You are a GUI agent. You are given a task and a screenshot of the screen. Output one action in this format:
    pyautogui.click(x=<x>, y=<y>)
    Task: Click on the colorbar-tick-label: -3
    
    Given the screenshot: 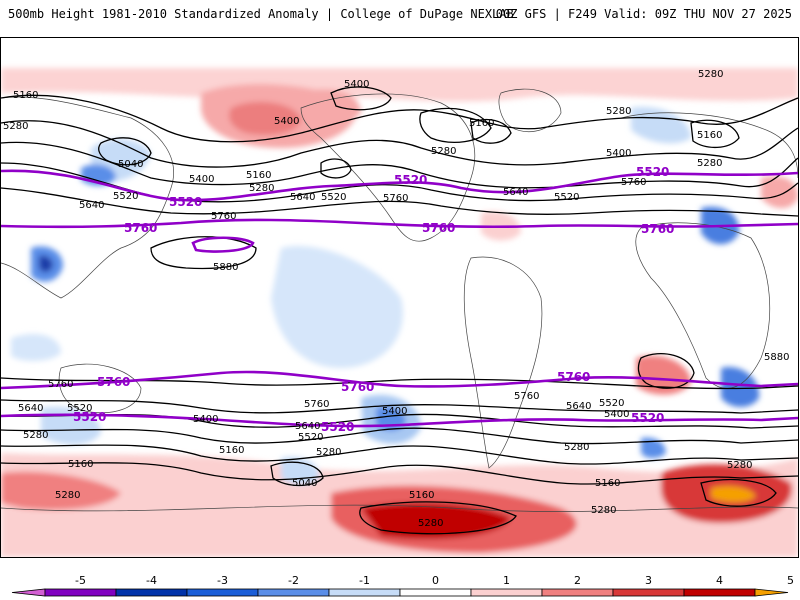 What is the action you would take?
    pyautogui.click(x=222, y=580)
    